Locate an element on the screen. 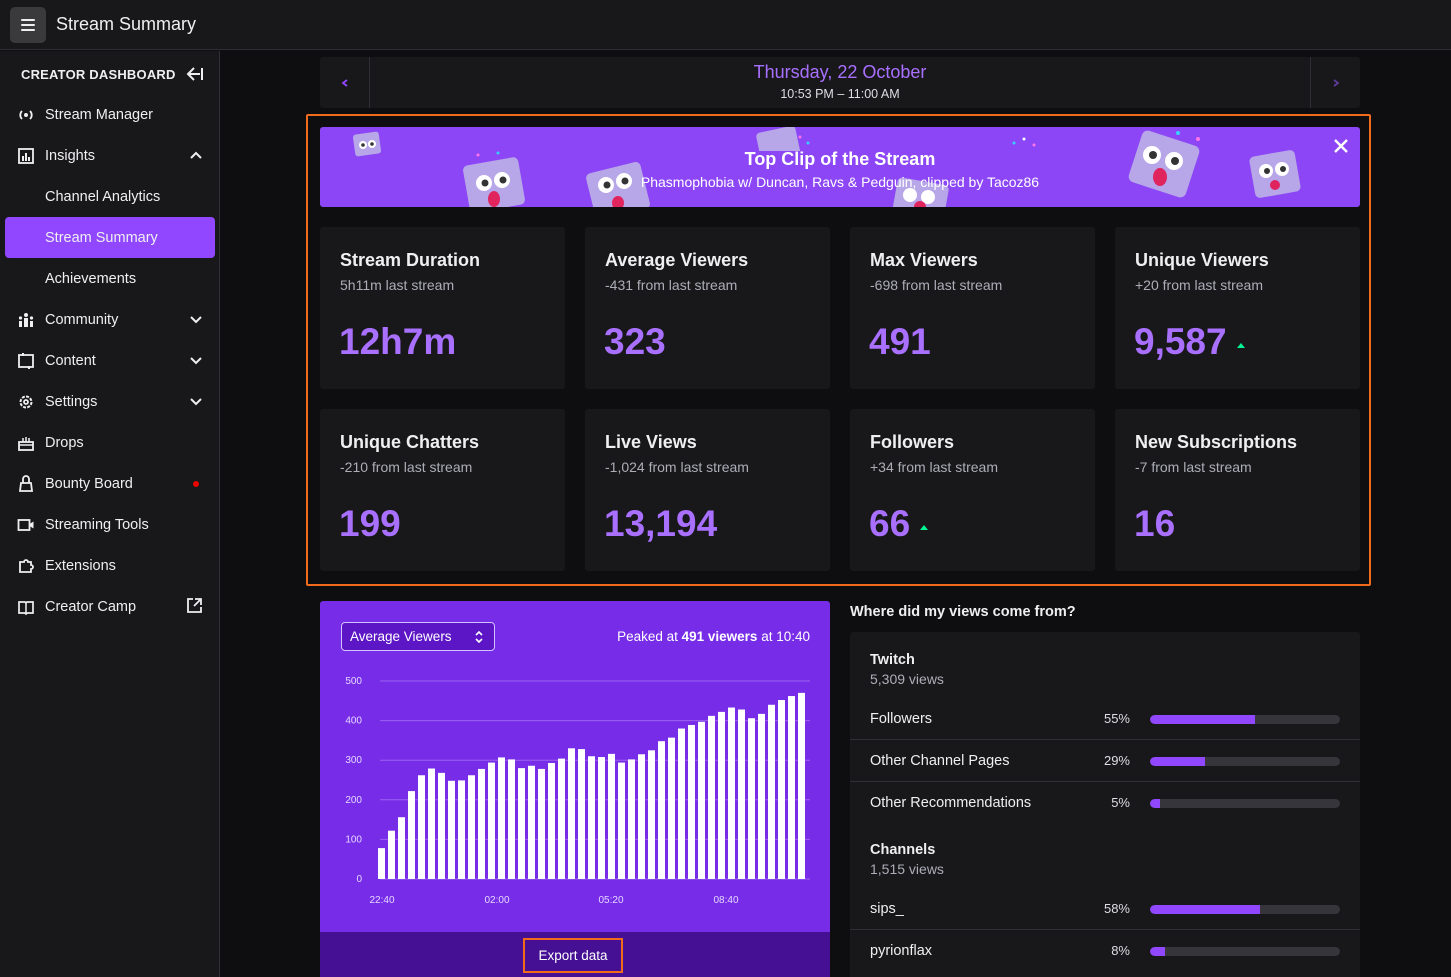  extensions-icon is located at coordinates (26, 566).